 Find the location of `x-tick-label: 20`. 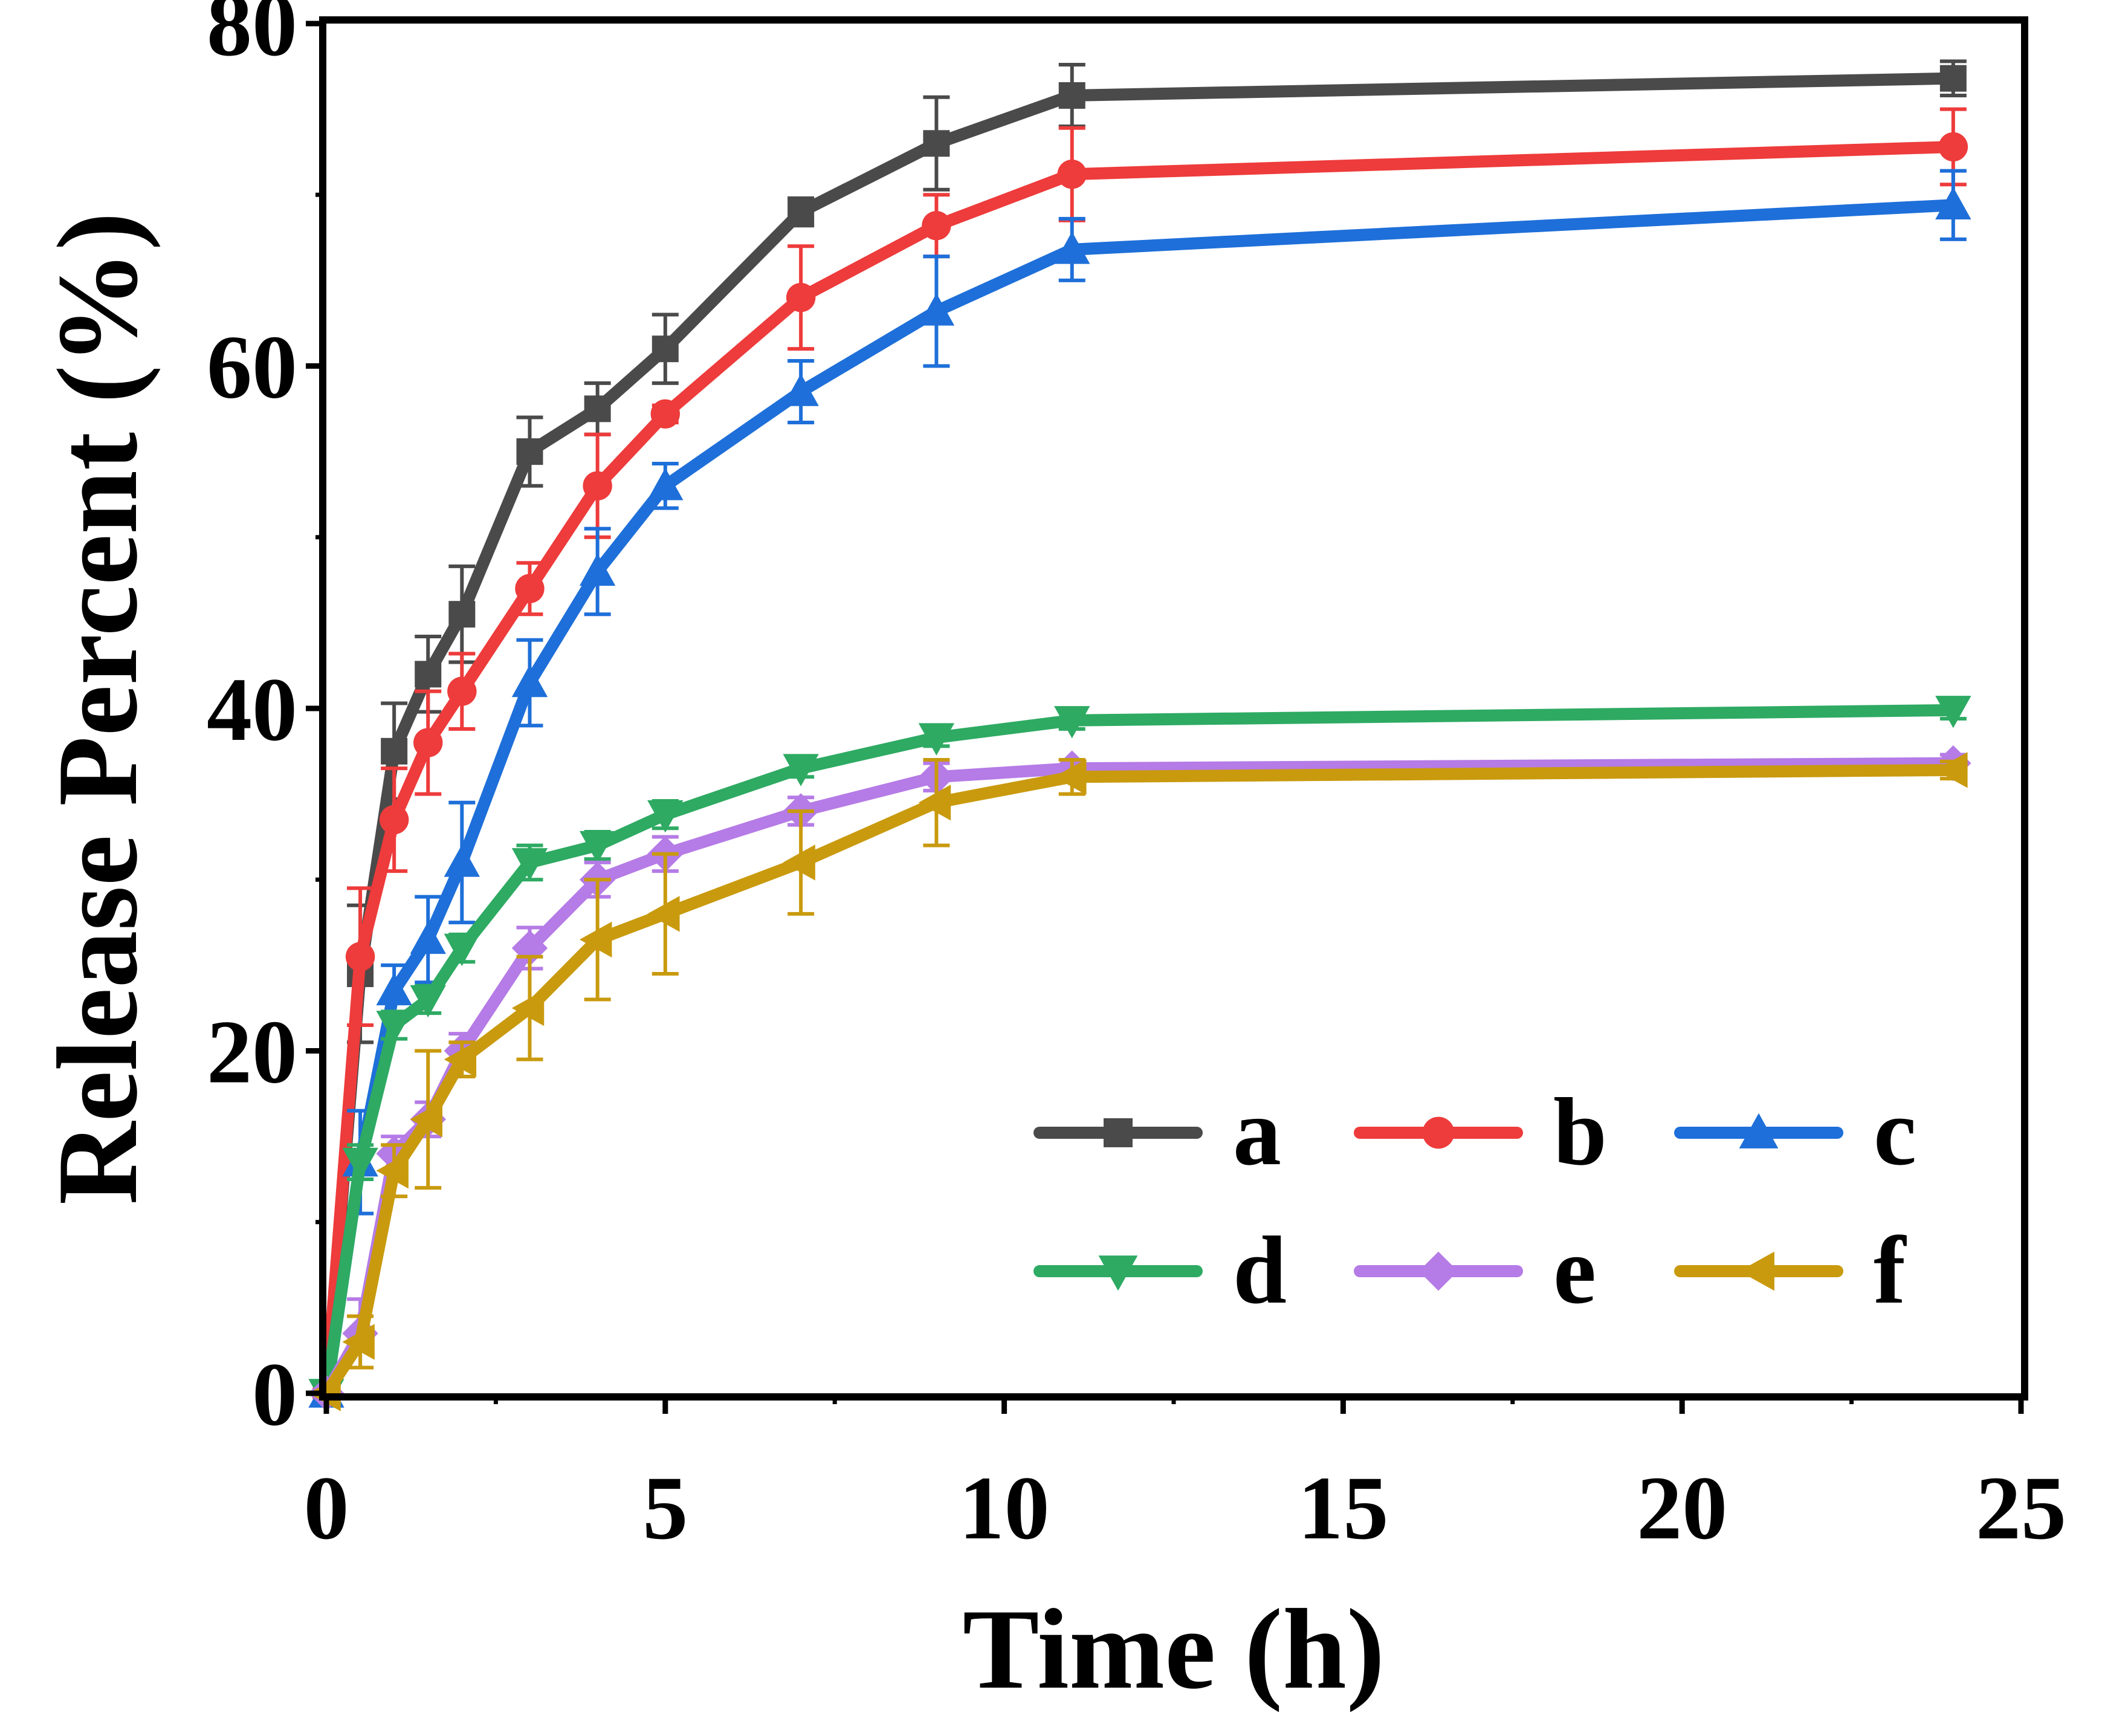

x-tick-label: 20 is located at coordinates (1682, 1508).